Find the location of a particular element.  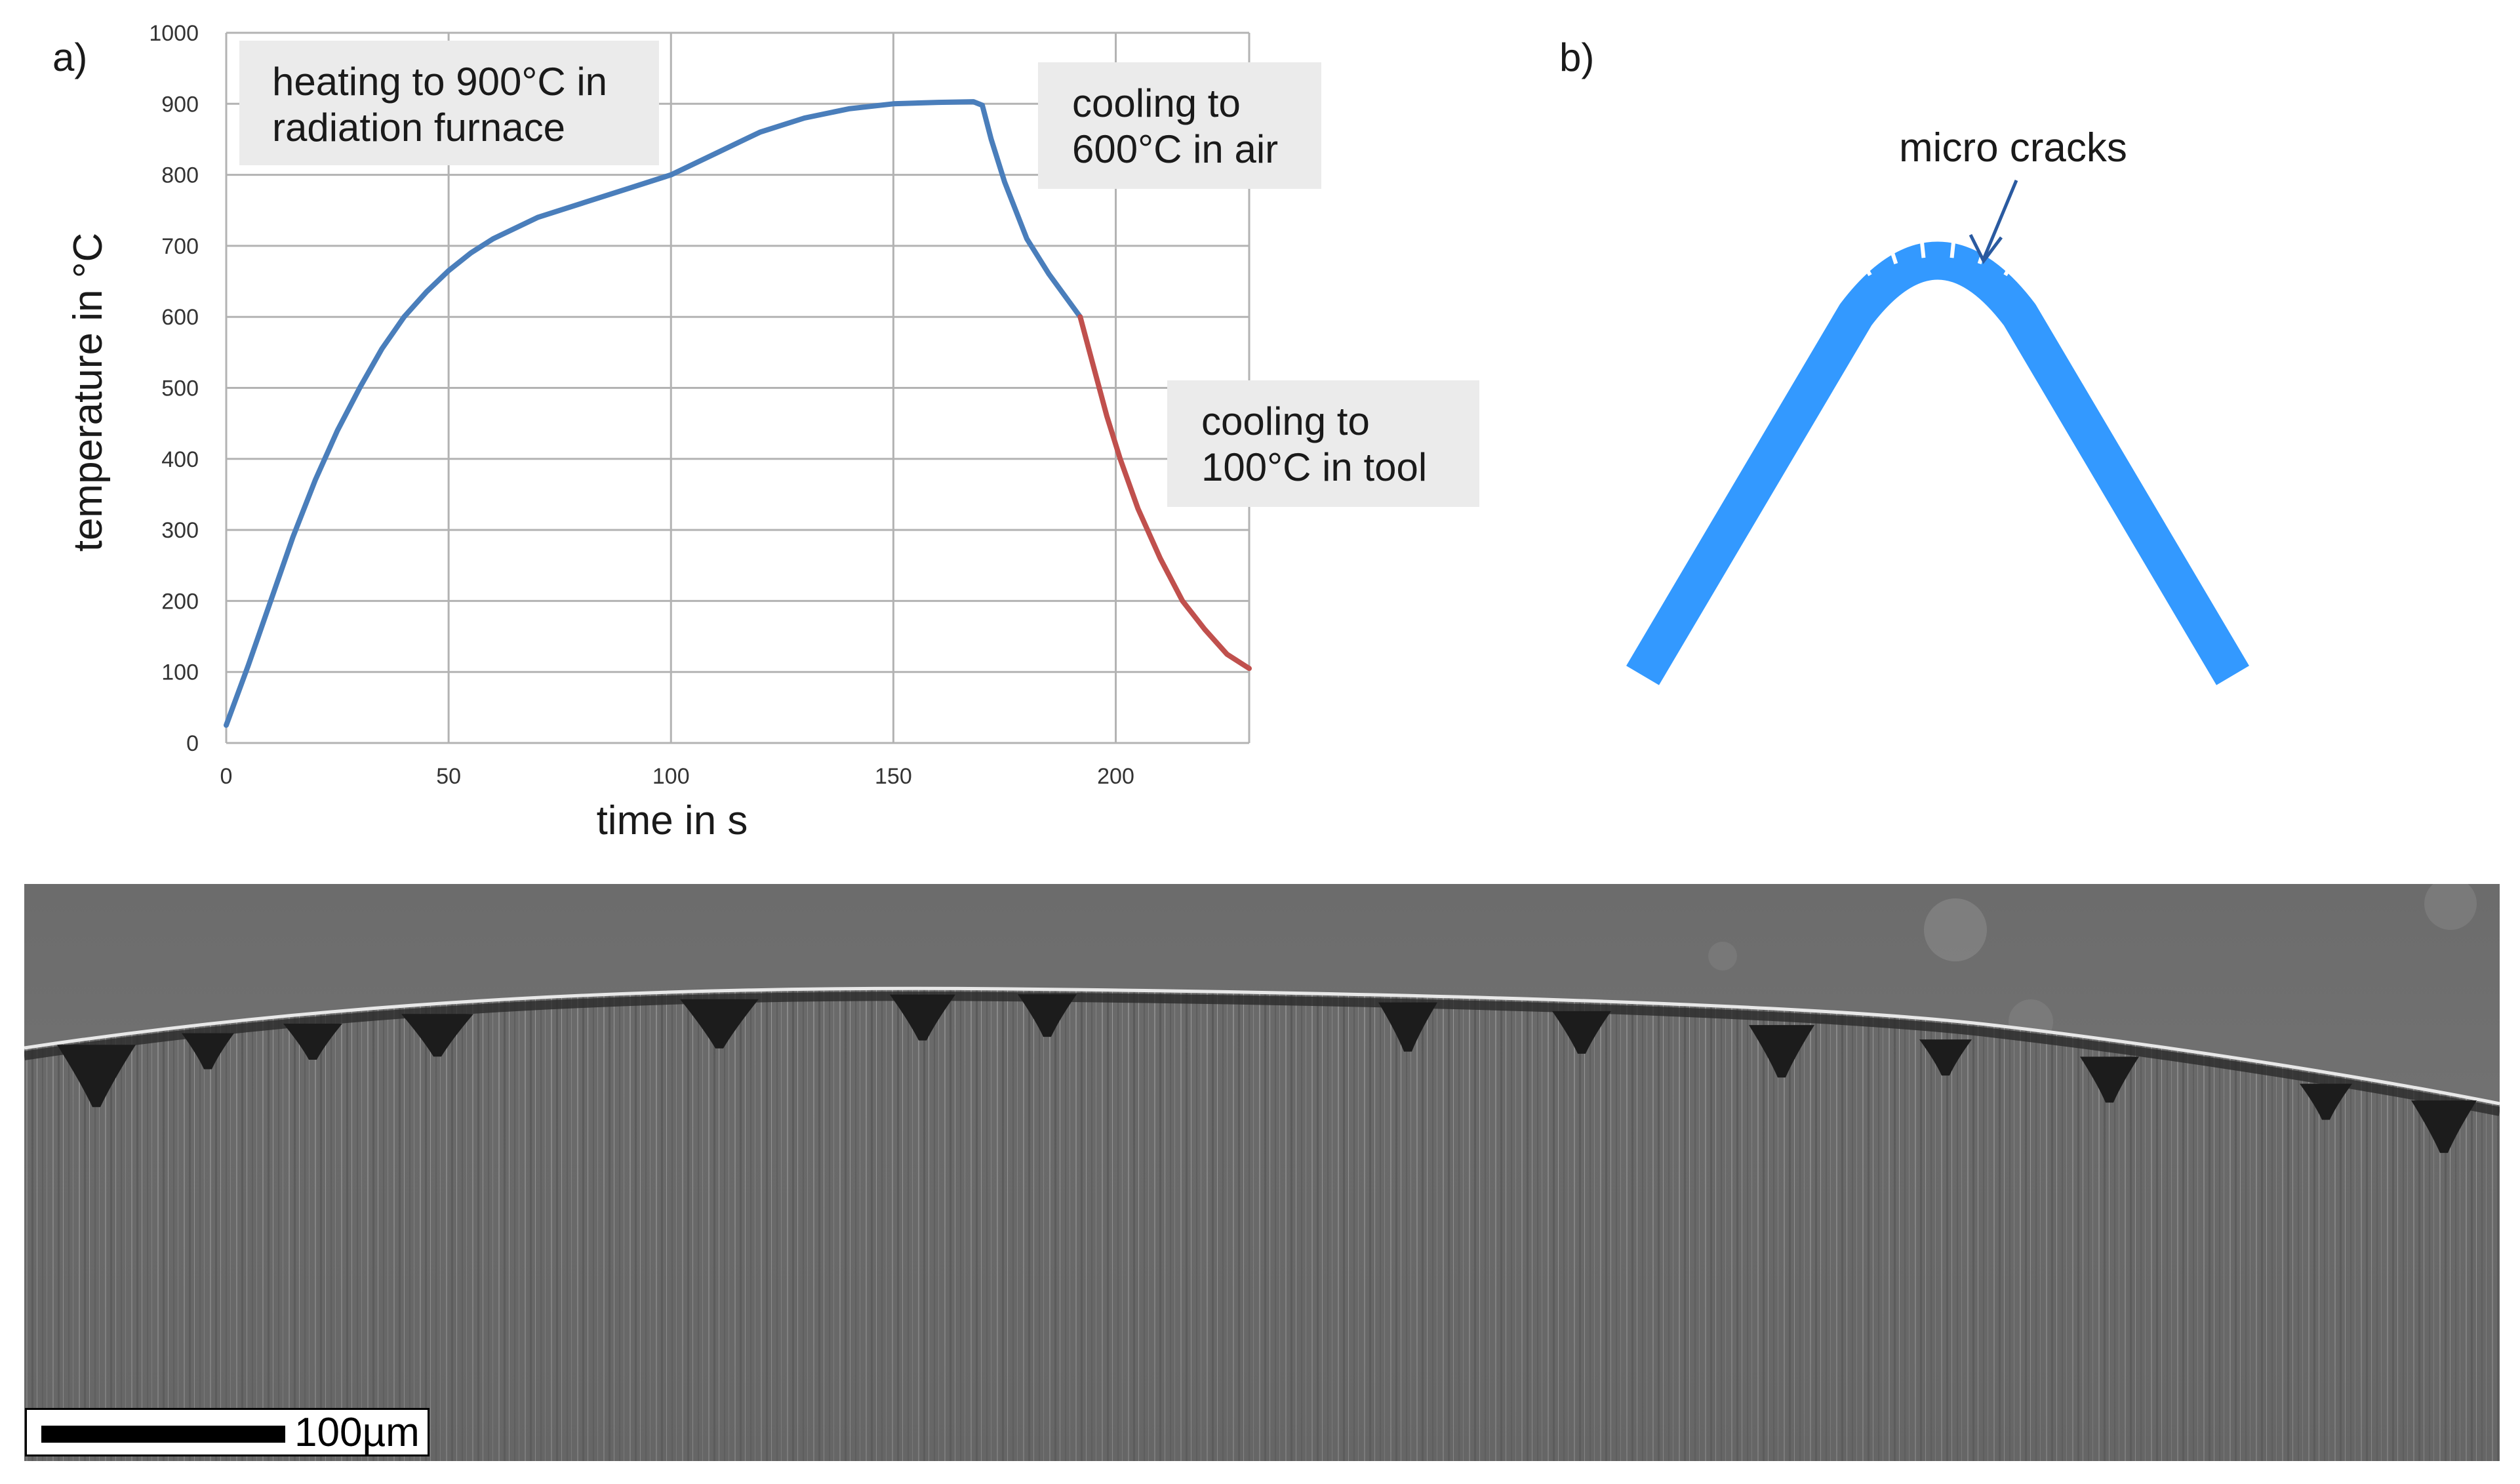

panel-label-a: a) is located at coordinates (70, 57).